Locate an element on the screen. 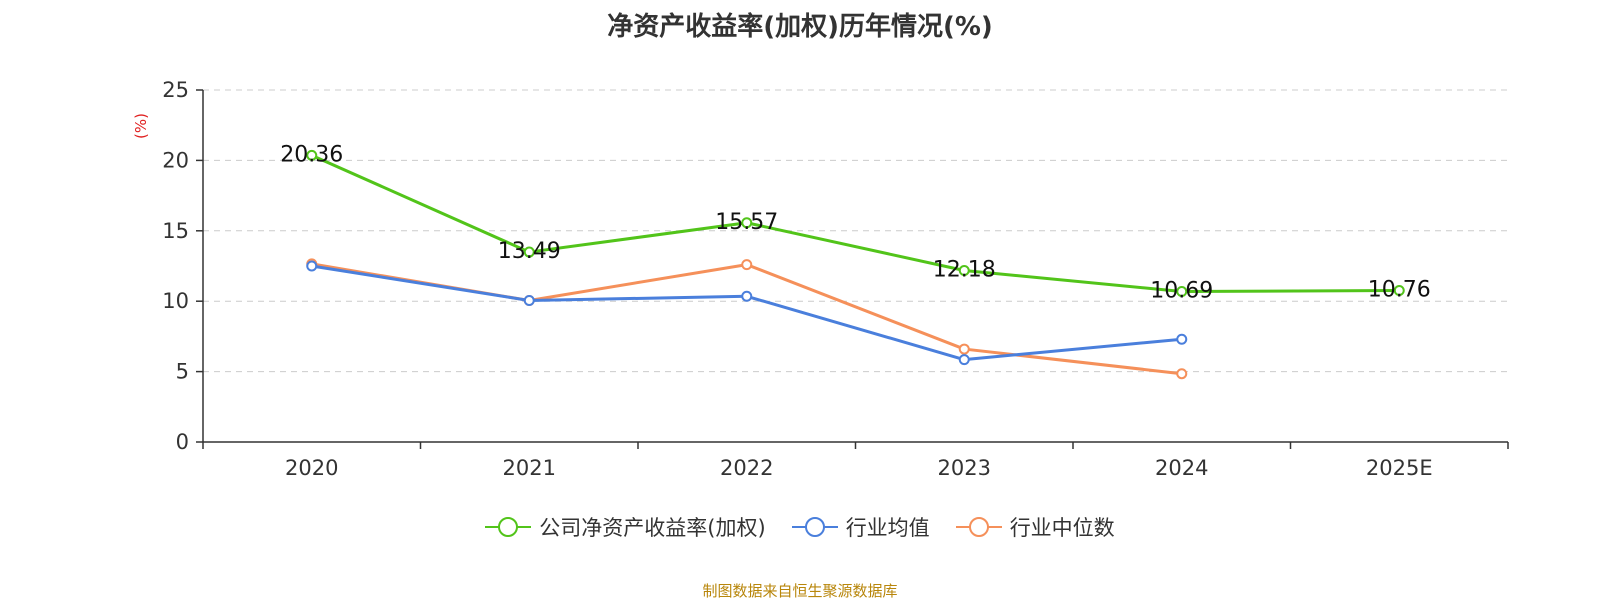  y-tick-label: 10 is located at coordinates (175, 301).